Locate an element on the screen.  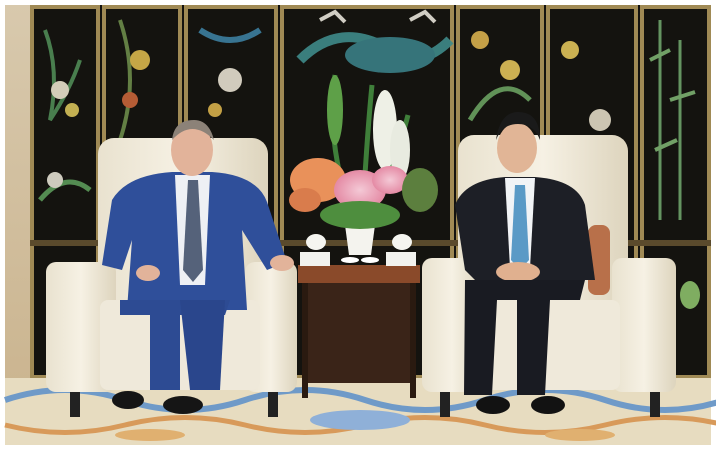
side-table is located at coordinates (359, 316).